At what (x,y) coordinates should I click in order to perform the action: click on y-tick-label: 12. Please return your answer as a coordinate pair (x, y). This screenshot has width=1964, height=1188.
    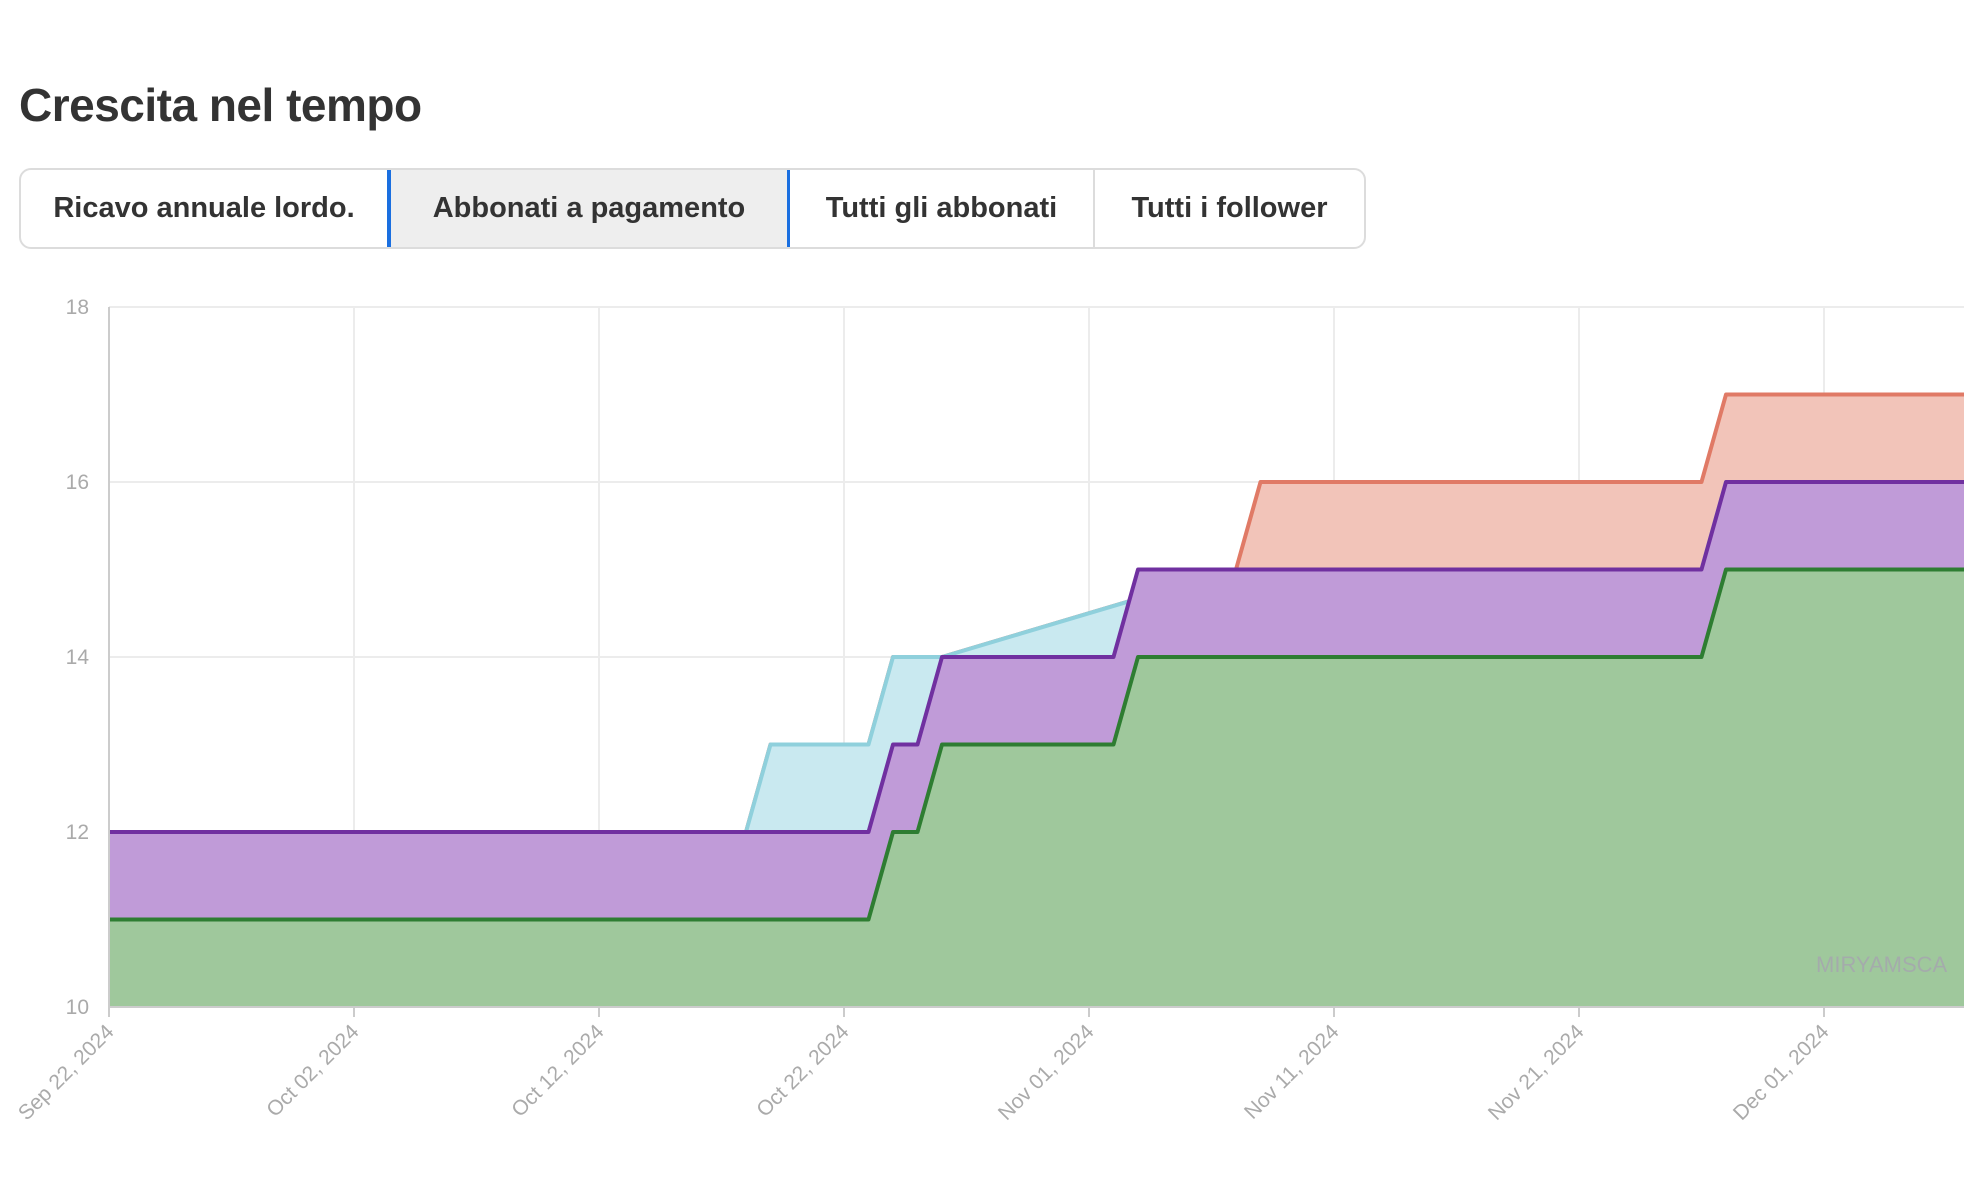
    Looking at the image, I should click on (77, 832).